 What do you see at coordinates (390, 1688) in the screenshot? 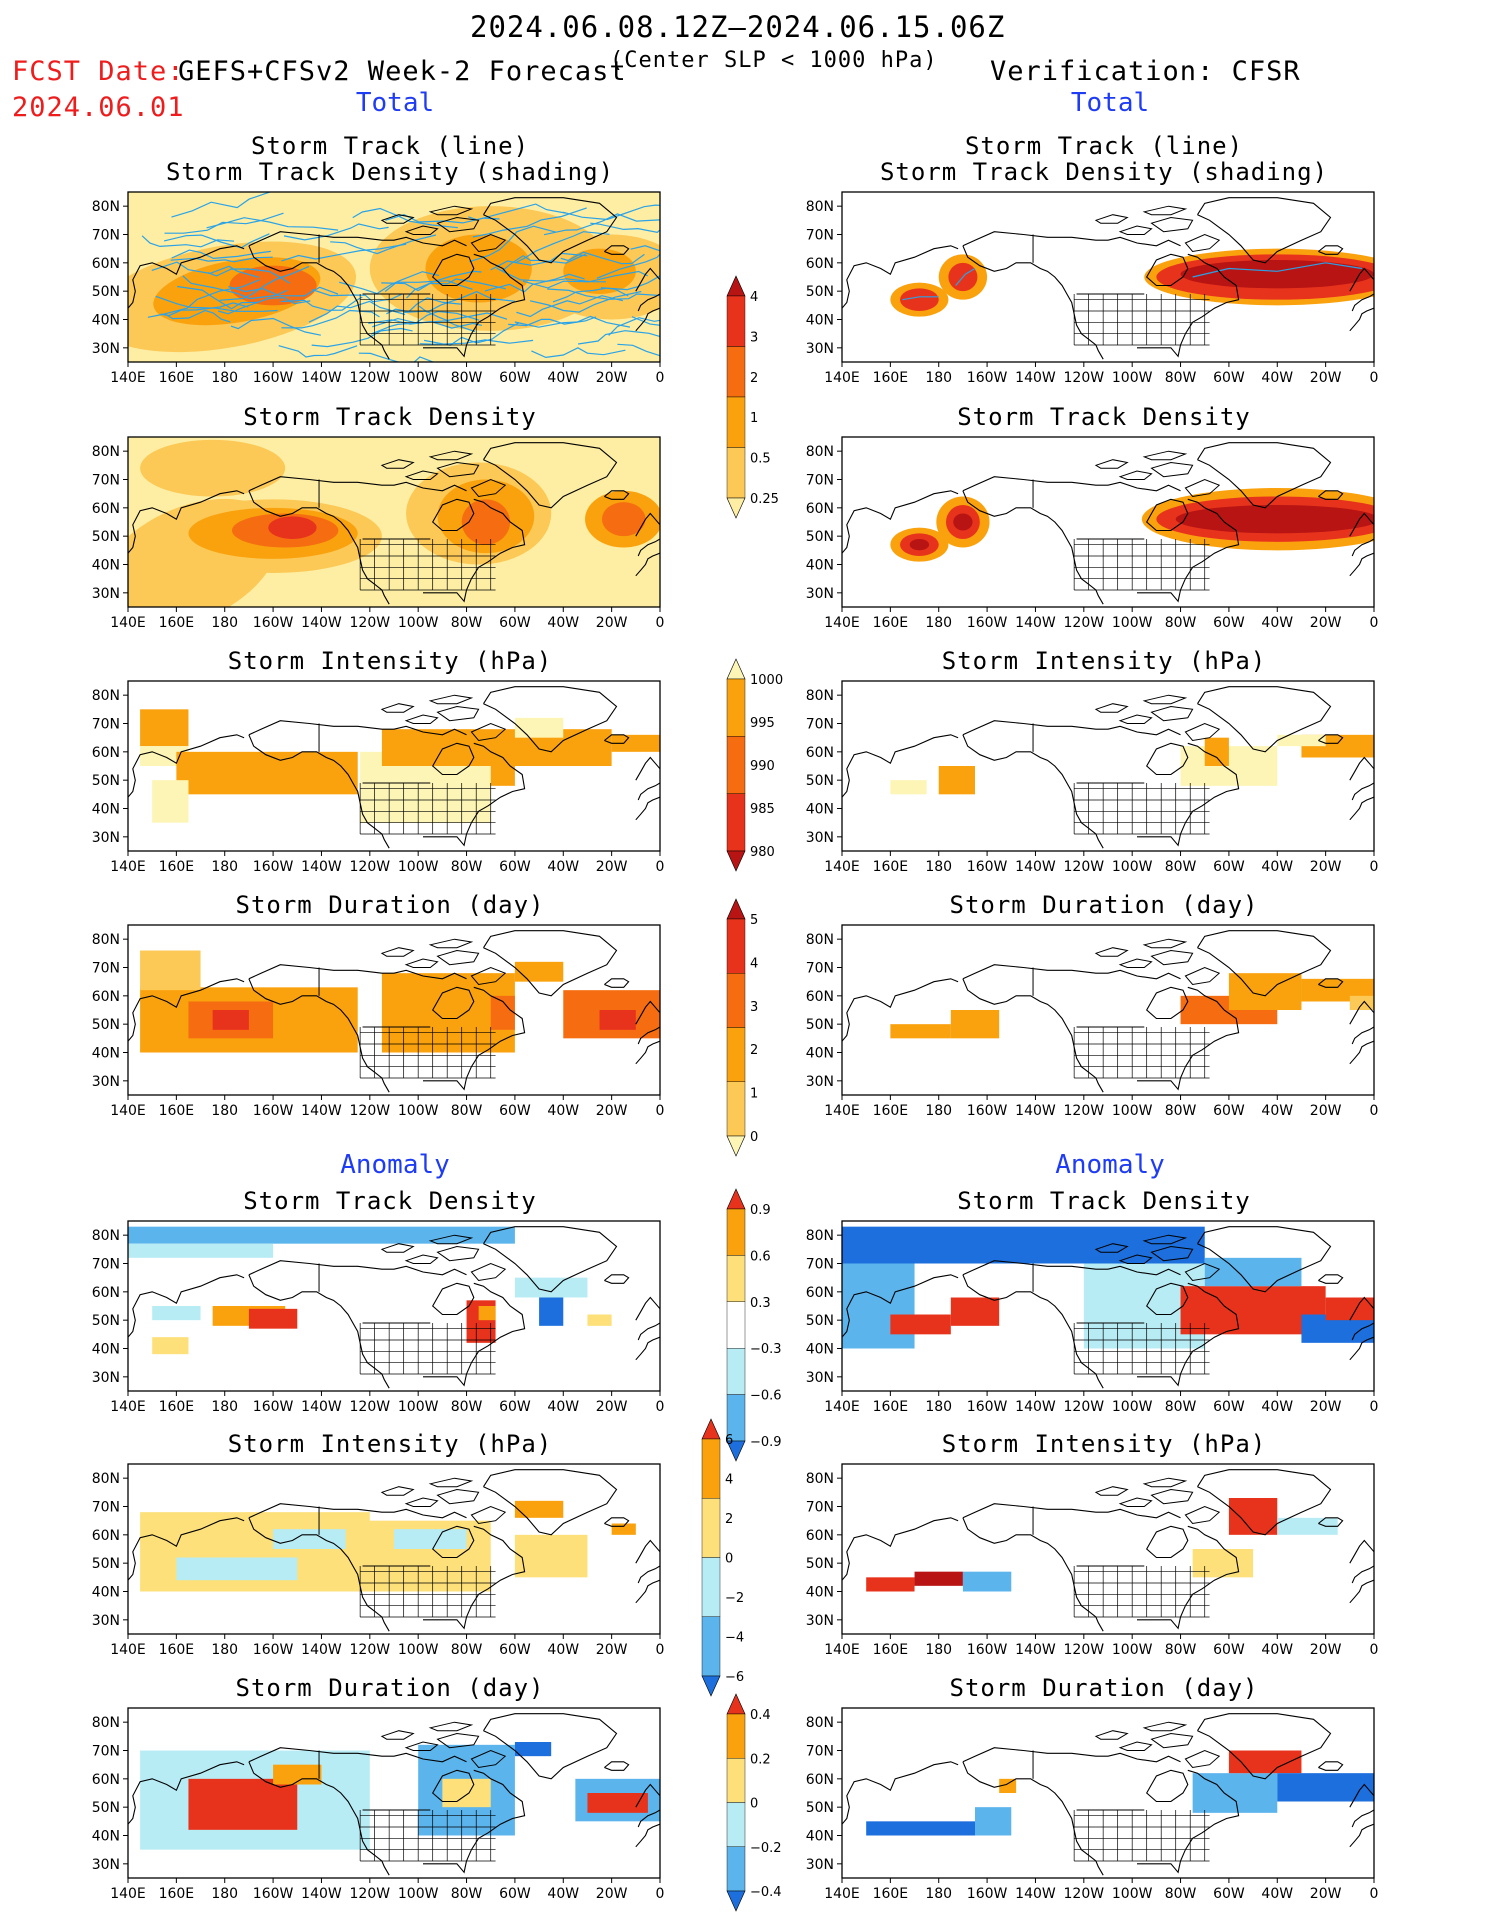
I see `panel-title: Storm Duration (day)` at bounding box center [390, 1688].